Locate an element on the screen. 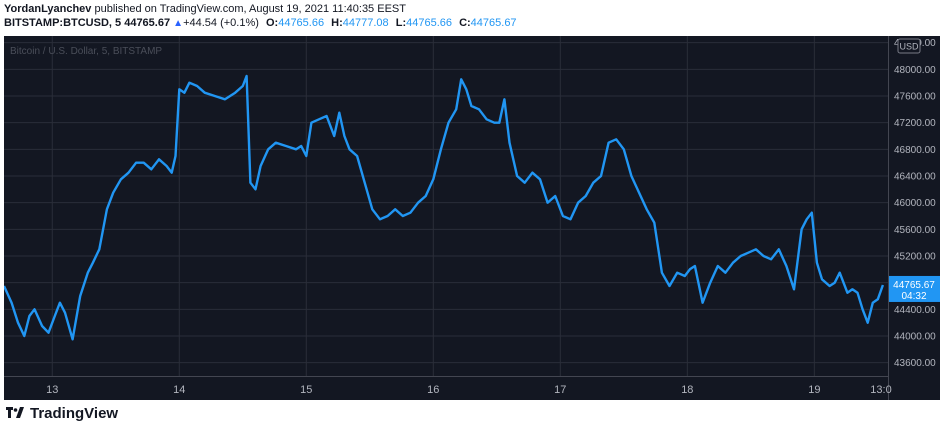 Image resolution: width=944 pixels, height=424 pixels. last-price-label: 44765.67 is located at coordinates (914, 285).